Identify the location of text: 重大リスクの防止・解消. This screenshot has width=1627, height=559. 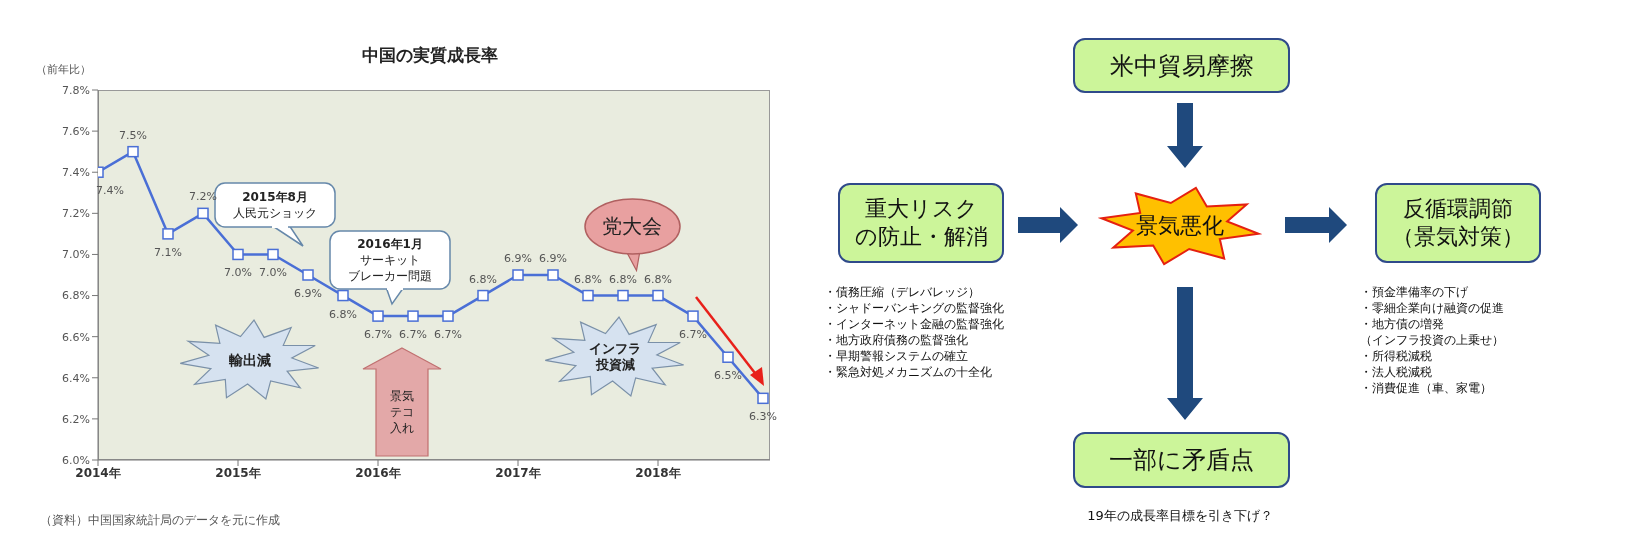
(921, 223).